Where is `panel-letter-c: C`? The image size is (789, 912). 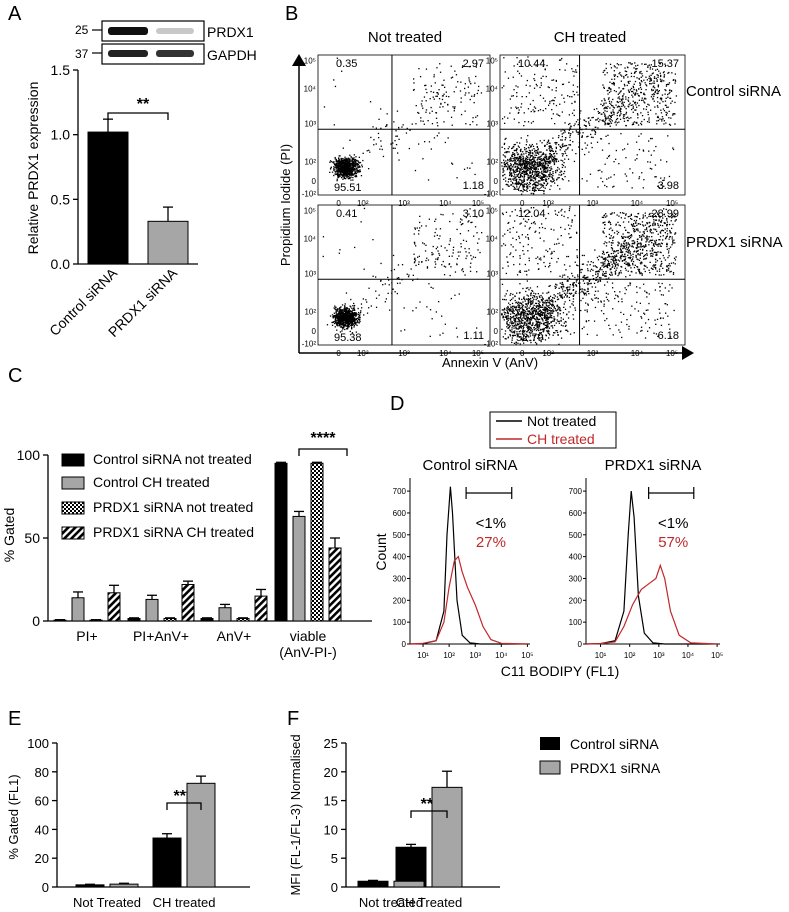
panel-letter-c: C is located at coordinates (15, 376).